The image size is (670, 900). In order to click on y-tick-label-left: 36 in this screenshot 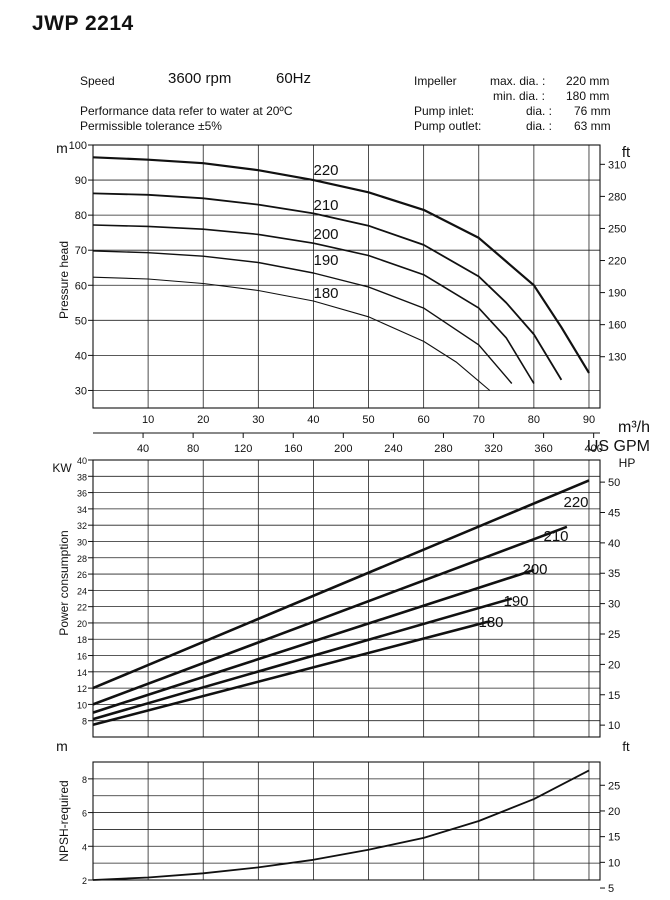, I will do `click(82, 494)`.